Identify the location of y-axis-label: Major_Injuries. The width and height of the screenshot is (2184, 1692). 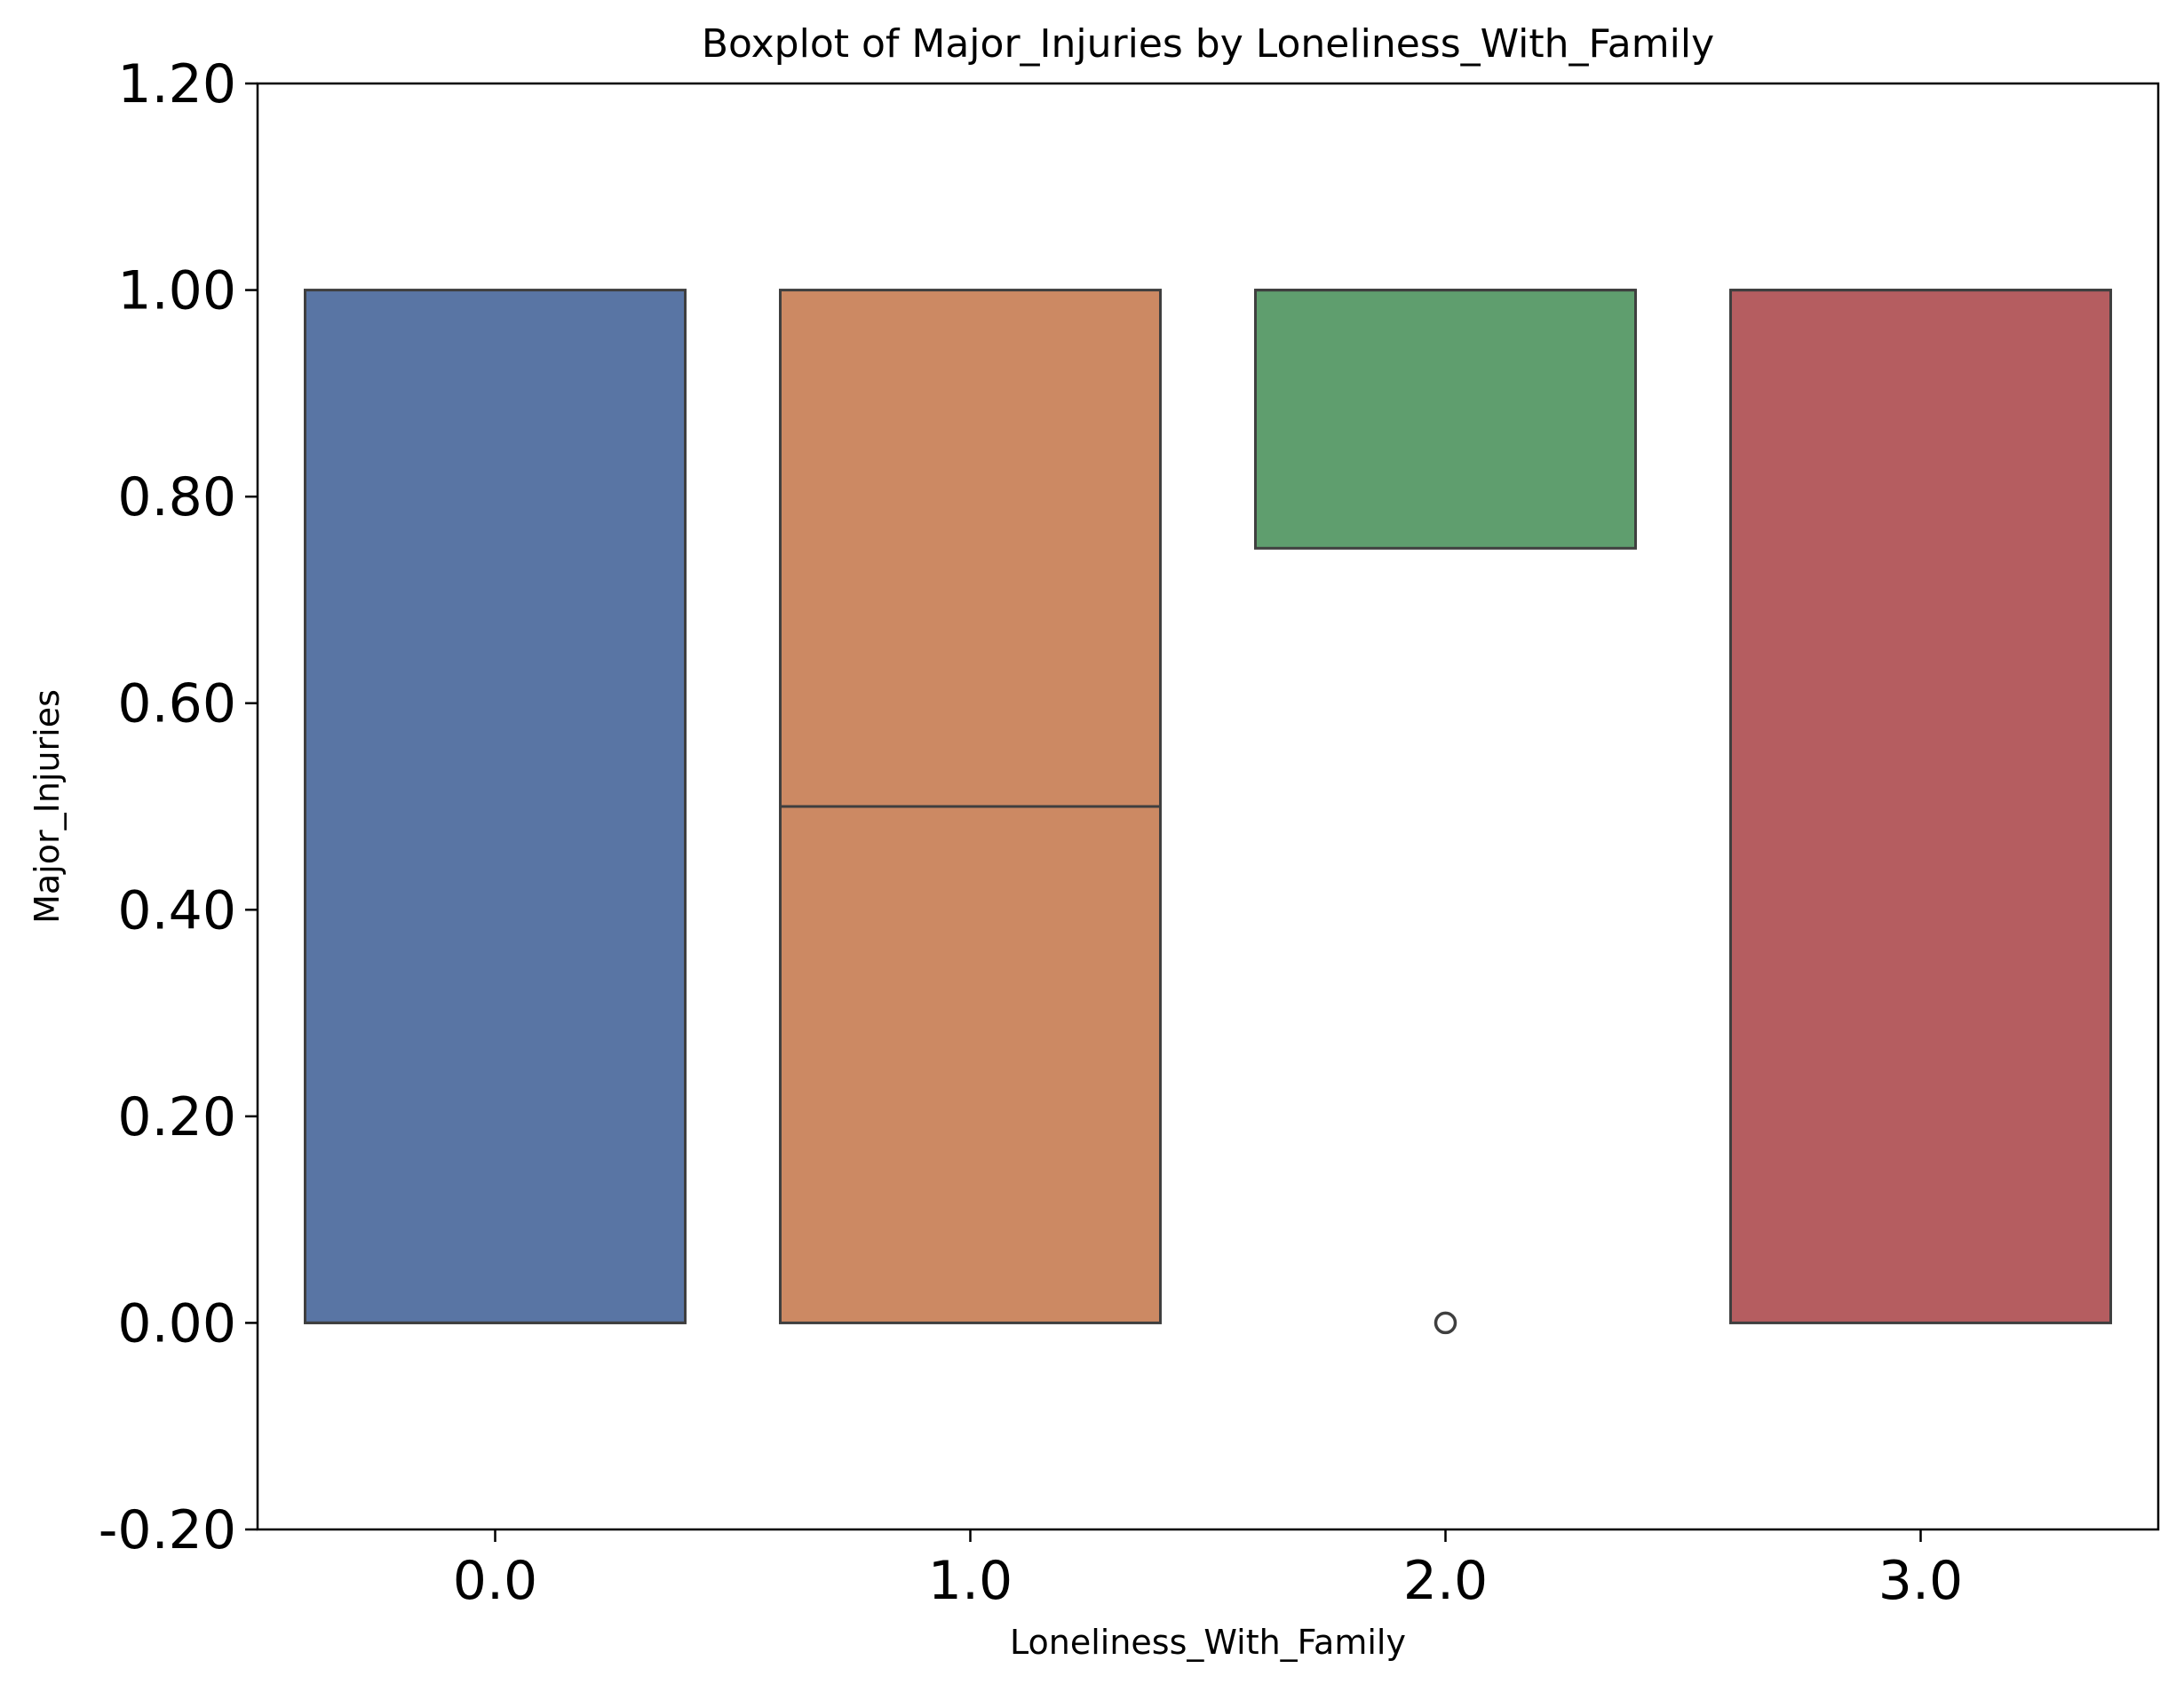
(47, 806).